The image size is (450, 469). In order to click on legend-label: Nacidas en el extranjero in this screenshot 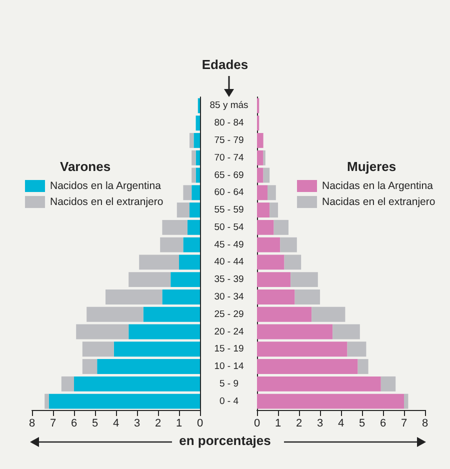, I will do `click(379, 202)`.